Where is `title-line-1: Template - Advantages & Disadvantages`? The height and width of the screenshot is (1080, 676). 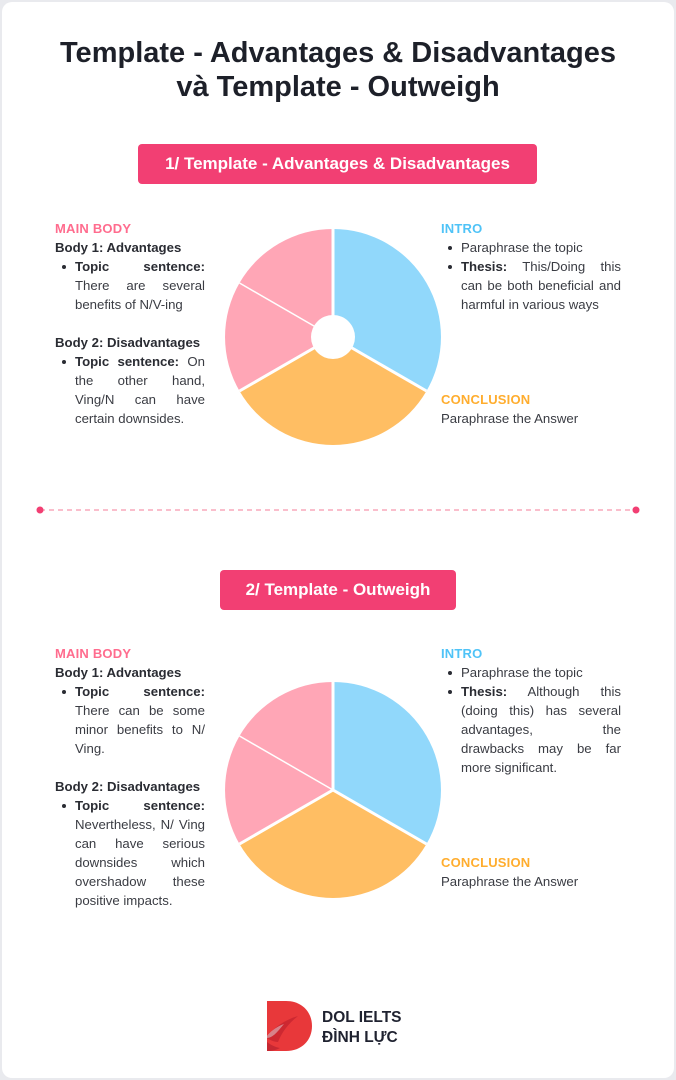 title-line-1: Template - Advantages & Disadvantages is located at coordinates (338, 53).